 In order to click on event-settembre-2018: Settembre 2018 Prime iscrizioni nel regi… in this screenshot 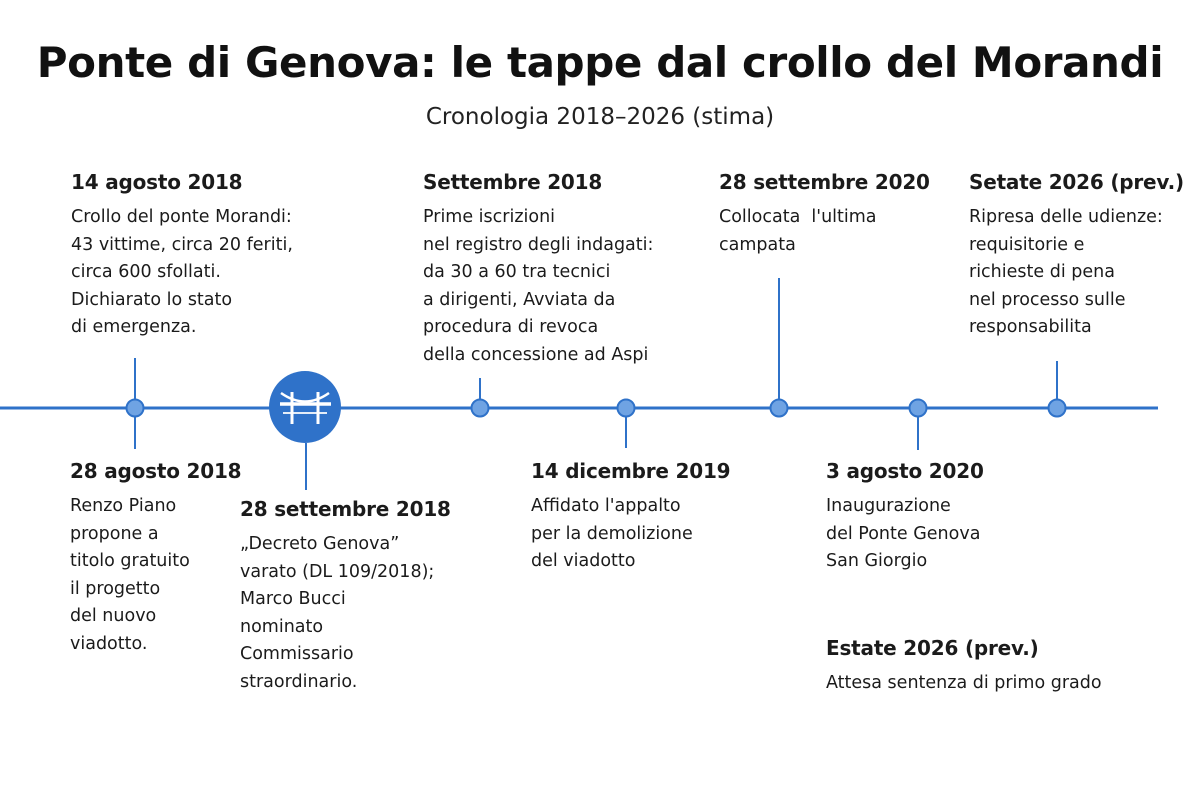, I will do `click(538, 270)`.